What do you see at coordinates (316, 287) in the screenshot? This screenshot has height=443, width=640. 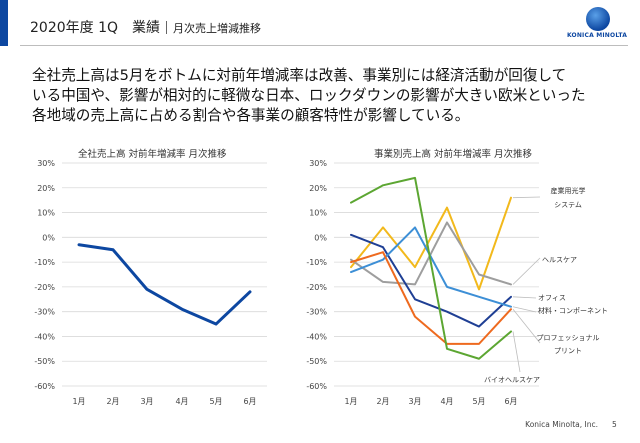 I see `y-tick-label-1-5: -20%` at bounding box center [316, 287].